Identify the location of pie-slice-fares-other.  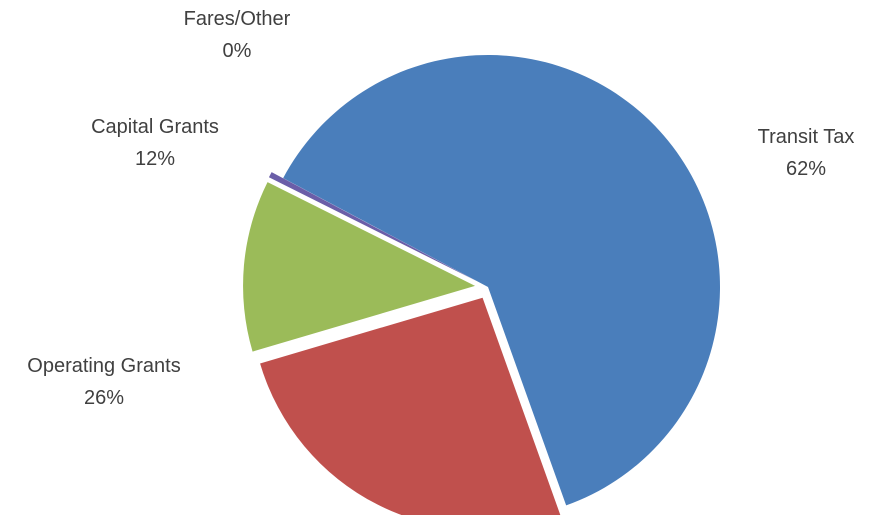
(372, 227).